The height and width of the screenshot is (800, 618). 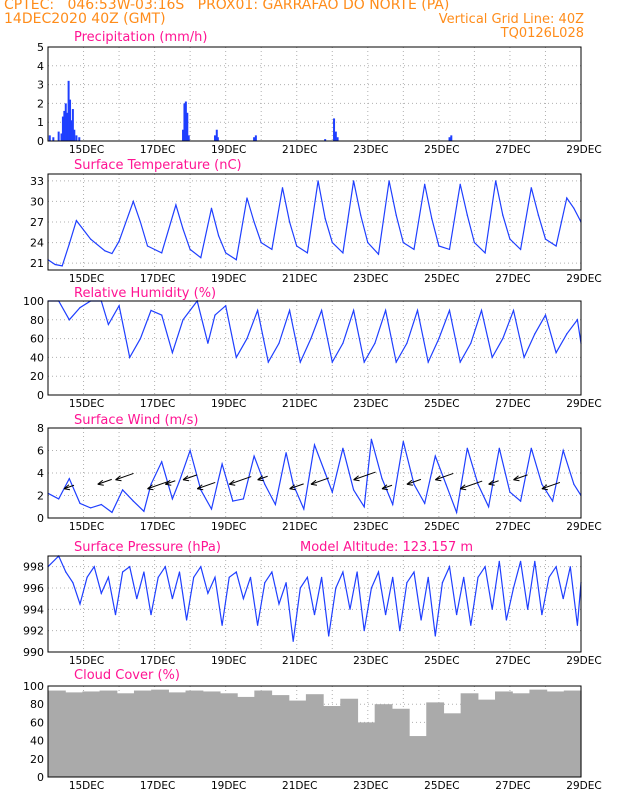 What do you see at coordinates (542, 33) in the screenshot?
I see `header-model-id: TQ0126L028` at bounding box center [542, 33].